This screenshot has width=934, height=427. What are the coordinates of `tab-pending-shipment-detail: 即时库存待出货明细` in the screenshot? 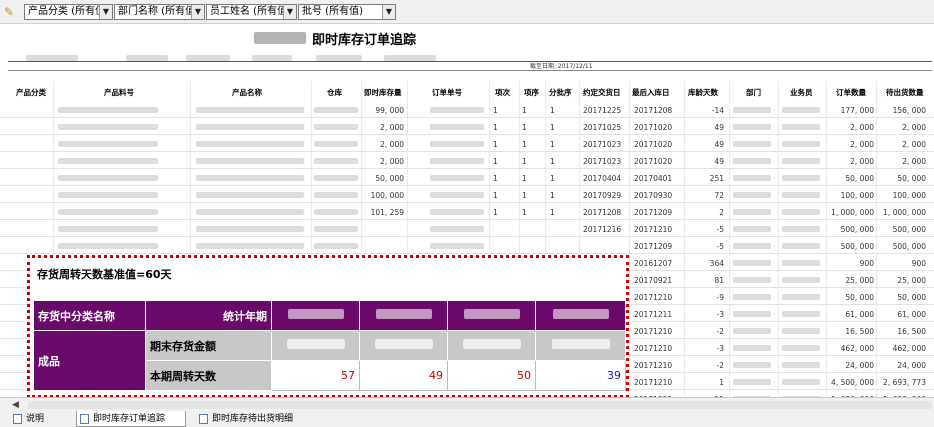 It's located at (261, 419).